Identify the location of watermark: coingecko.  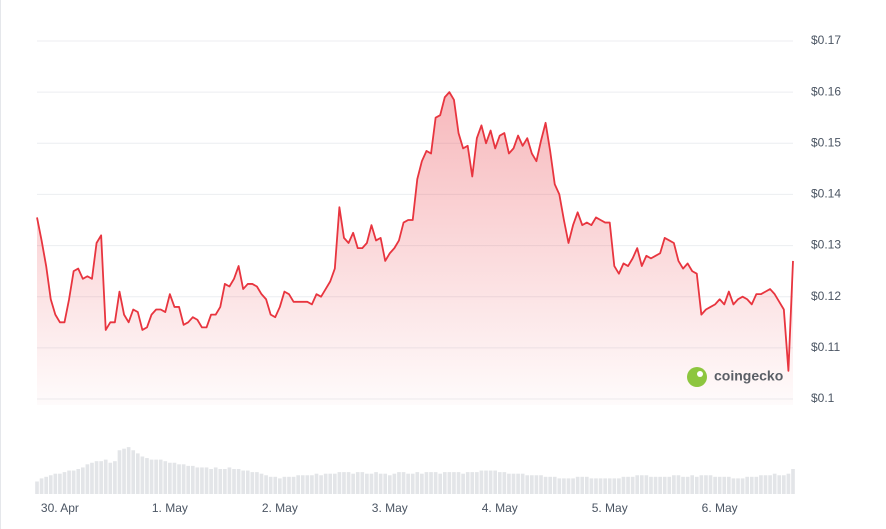
(735, 377).